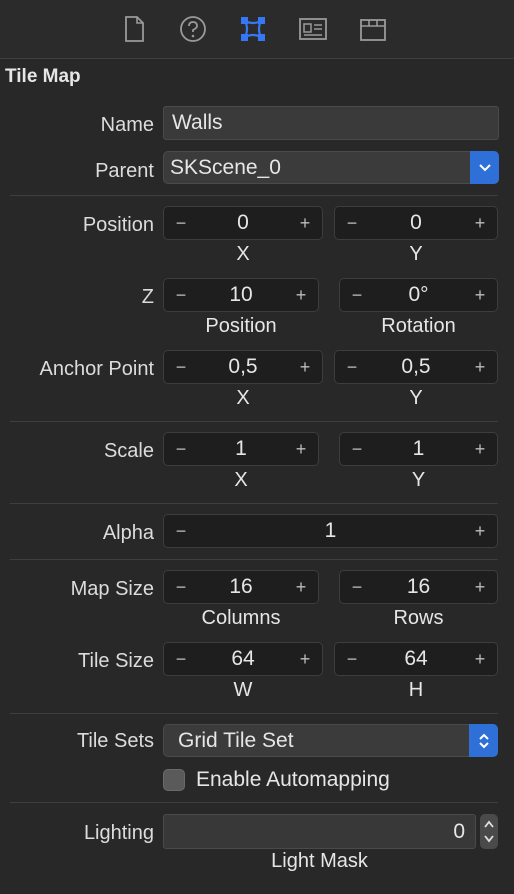  What do you see at coordinates (331, 167) in the screenshot?
I see `parent-popup: SKScene_0` at bounding box center [331, 167].